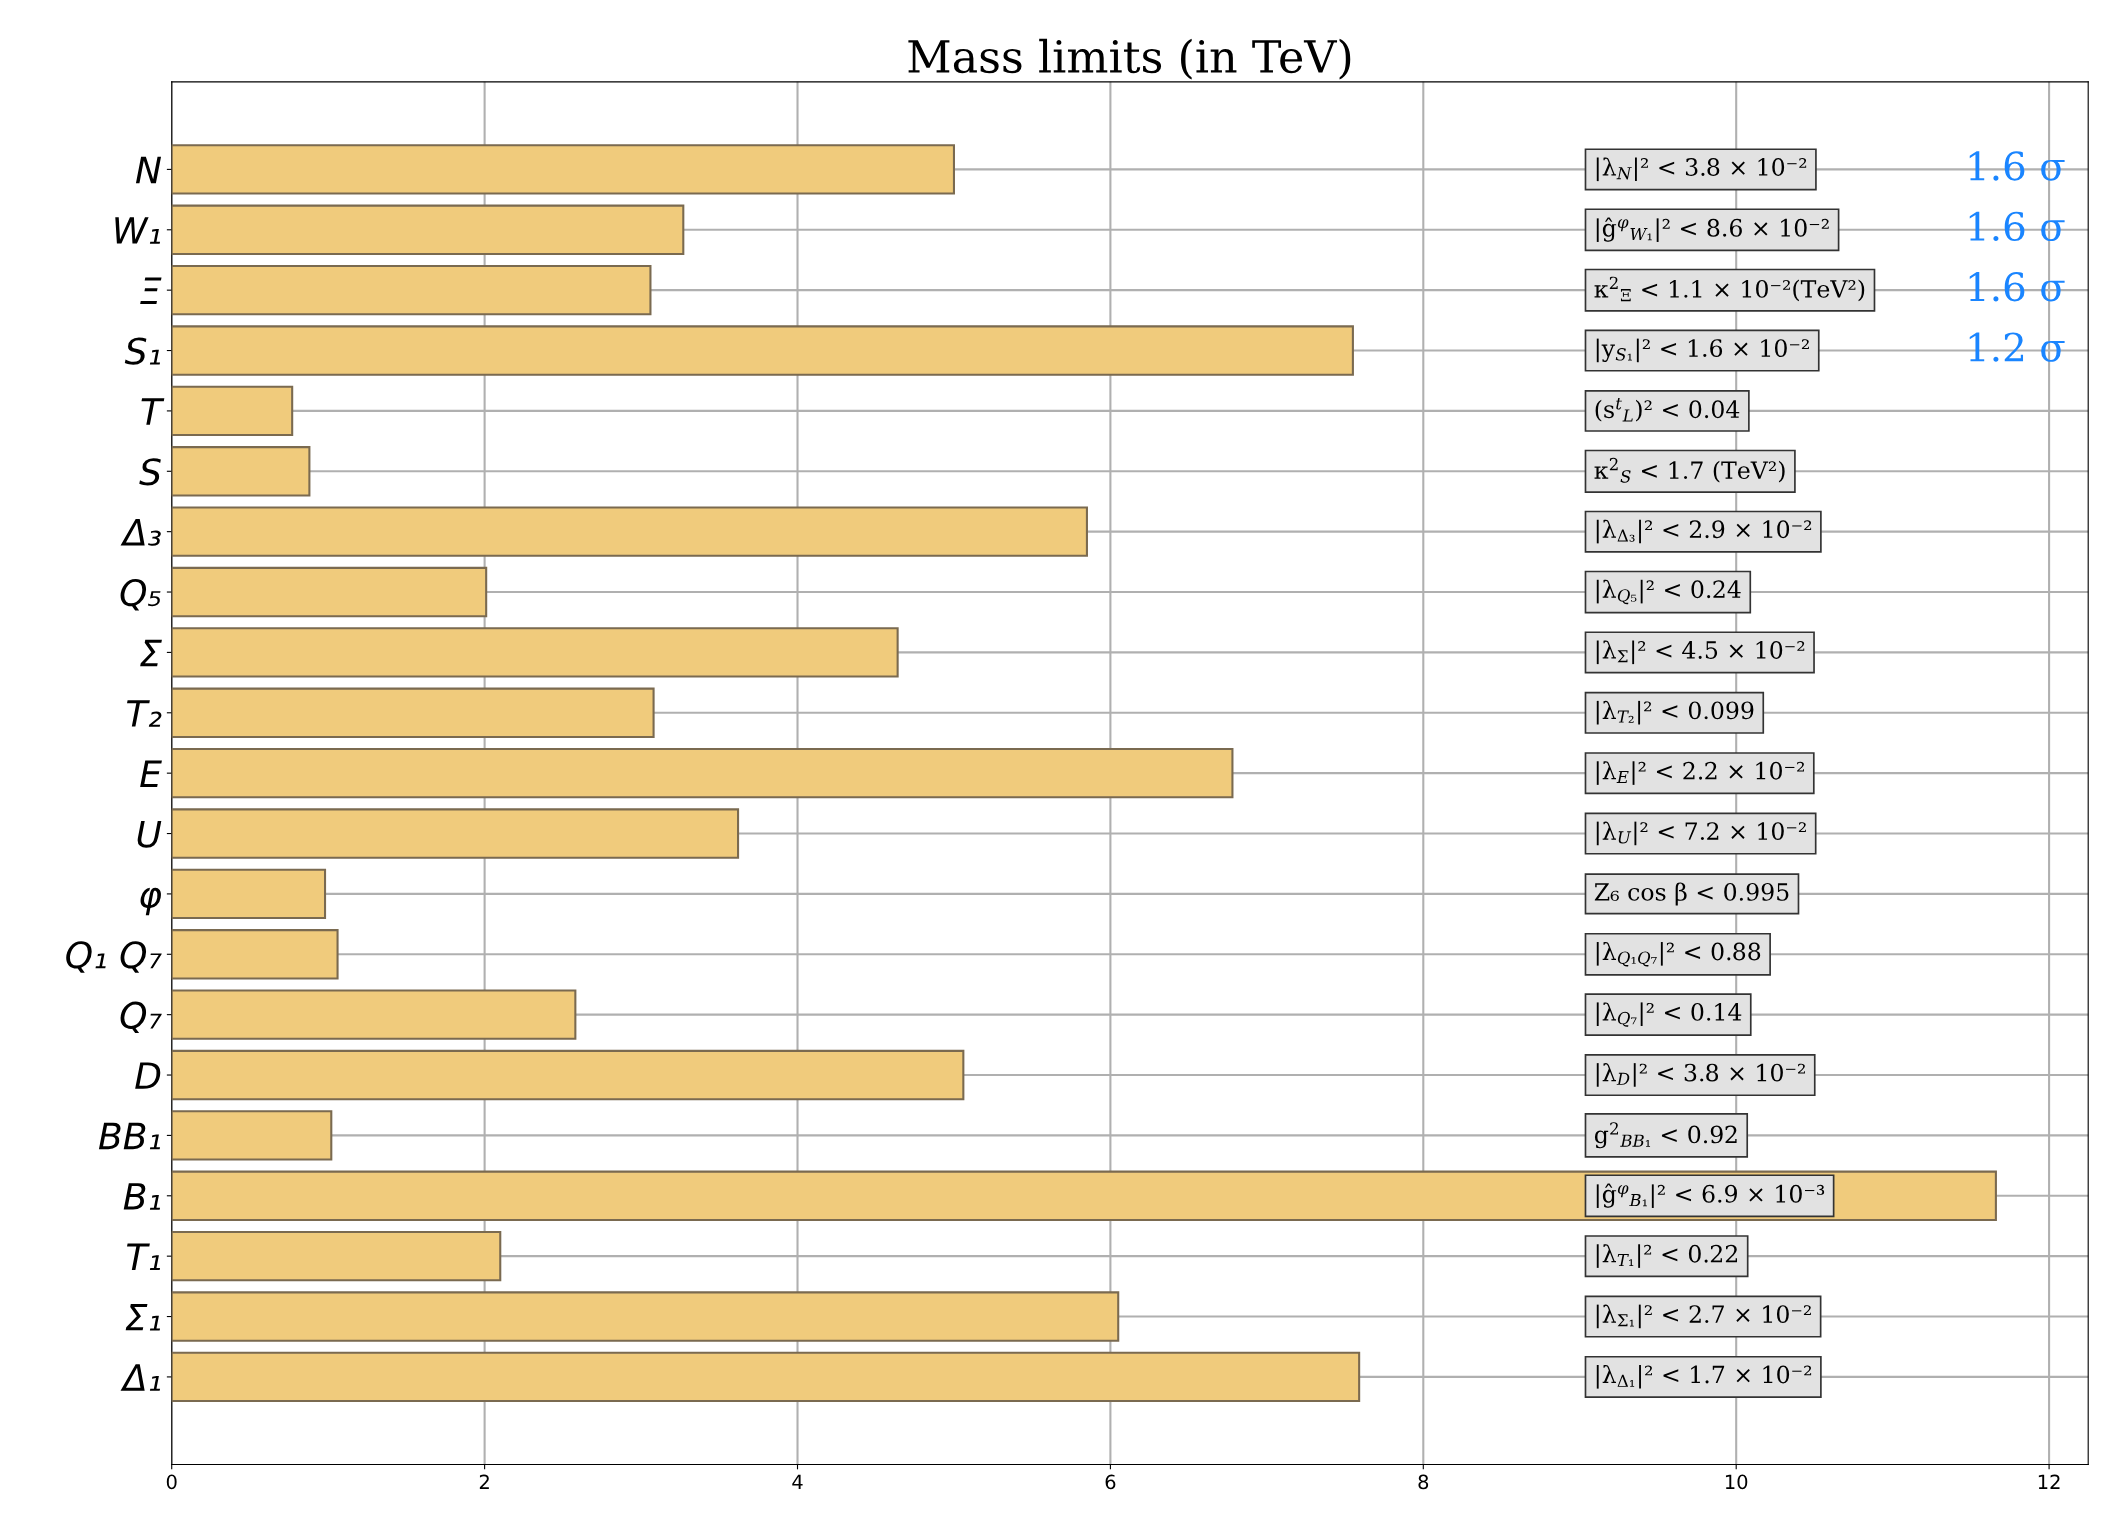 The width and height of the screenshot is (2120, 1516). I want to click on y-tick-label: D, so click(148, 1075).